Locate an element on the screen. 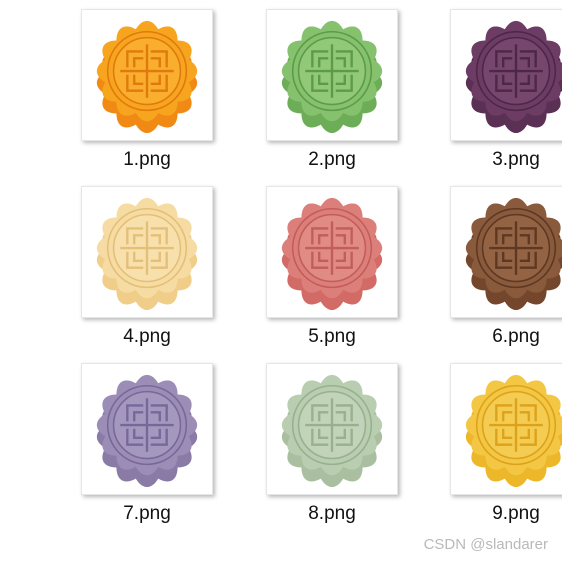 The width and height of the screenshot is (562, 561). mooncake-green-icon is located at coordinates (332, 77).